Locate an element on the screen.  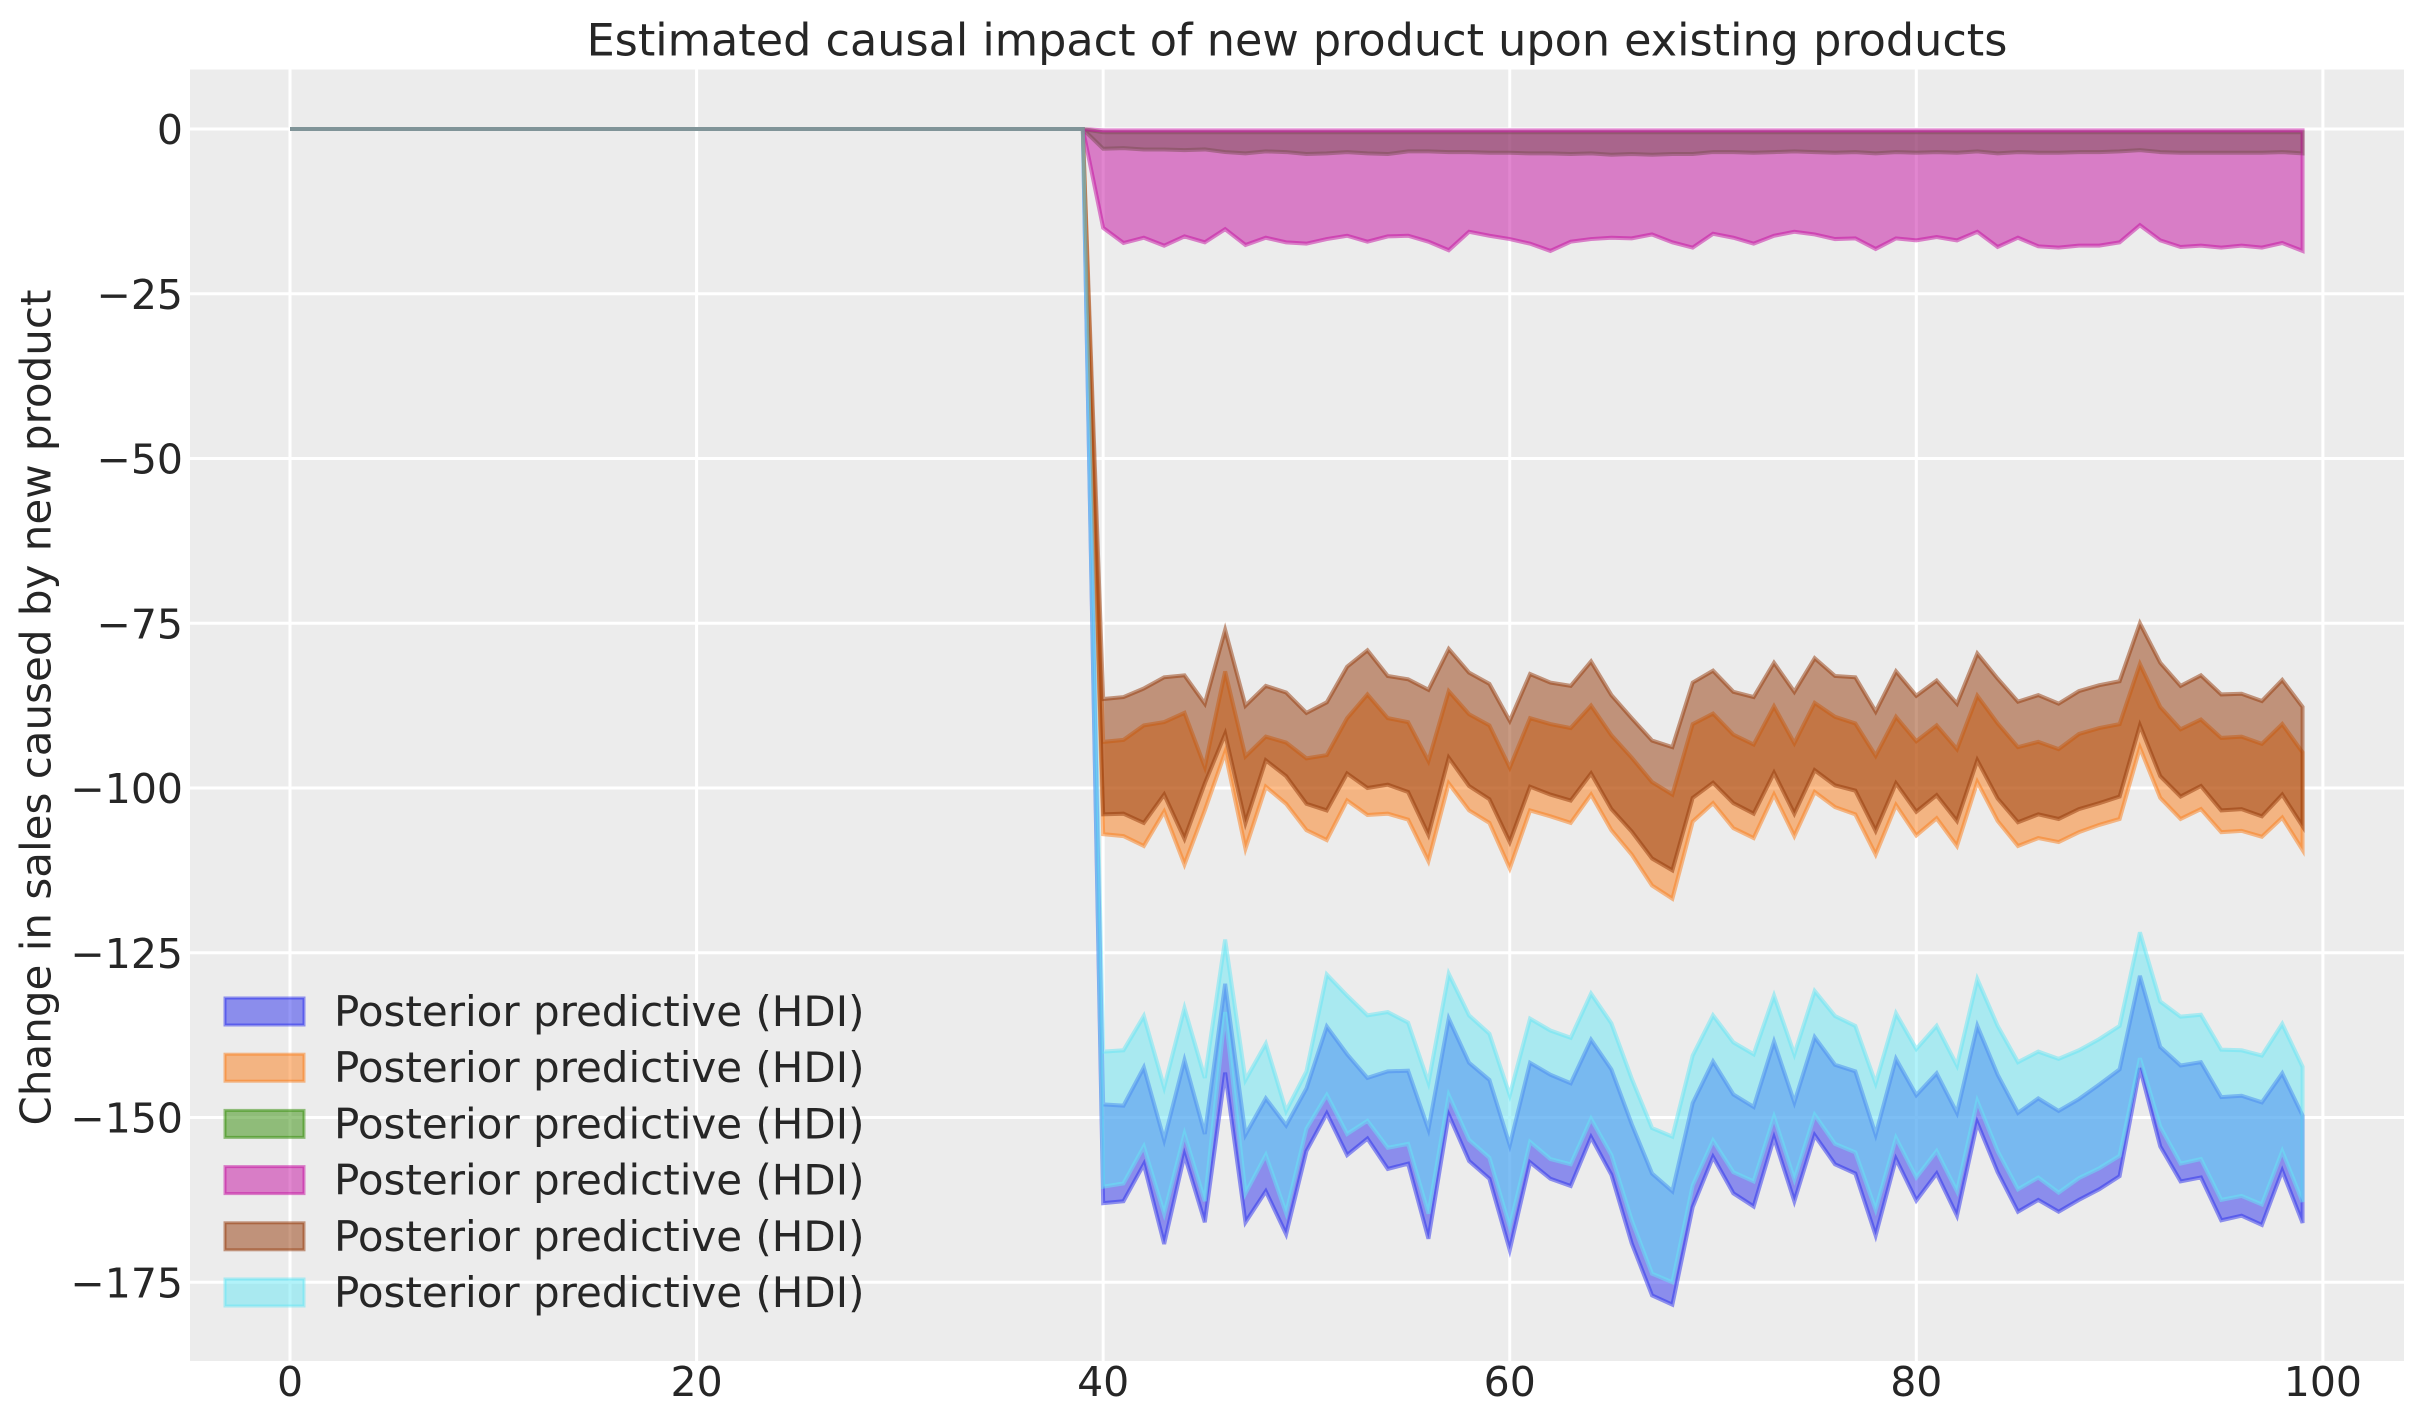
legend-swatch-cyan is located at coordinates (264, 1292).